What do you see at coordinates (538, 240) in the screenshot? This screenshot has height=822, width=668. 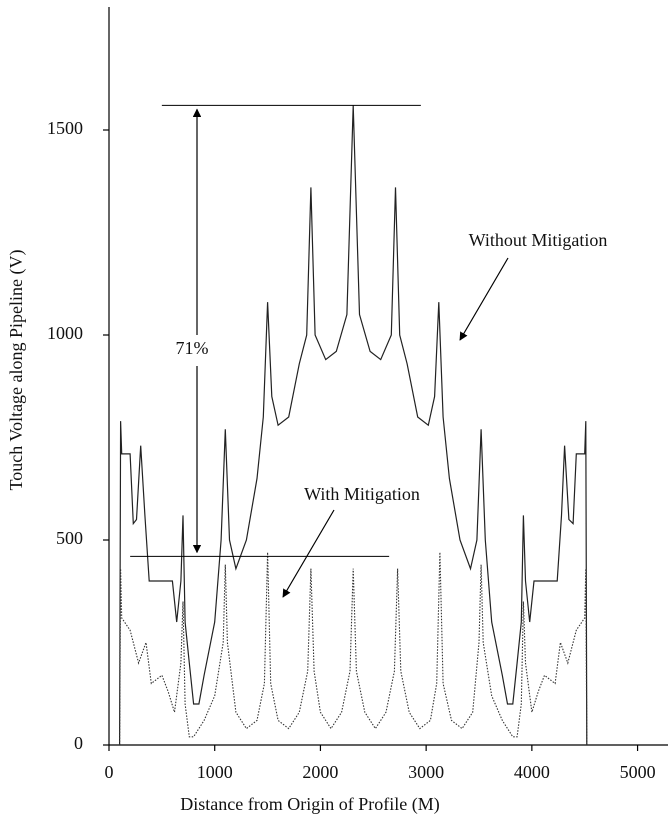 I see `annotation: Without Mitigation` at bounding box center [538, 240].